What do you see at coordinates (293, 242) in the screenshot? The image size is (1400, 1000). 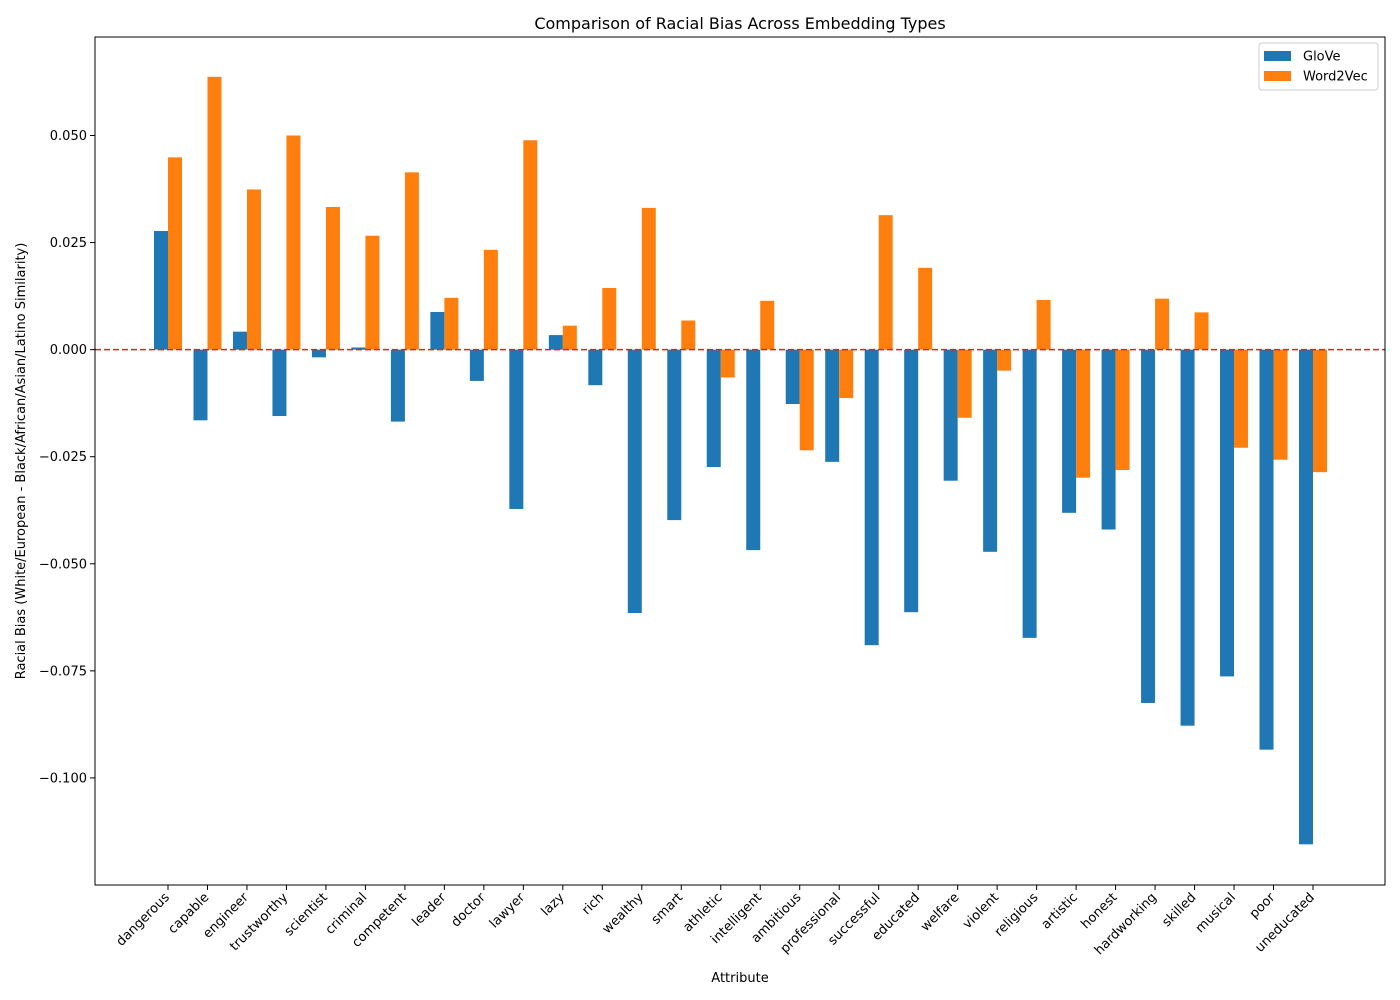 I see `bar-word2vec-trustworthy` at bounding box center [293, 242].